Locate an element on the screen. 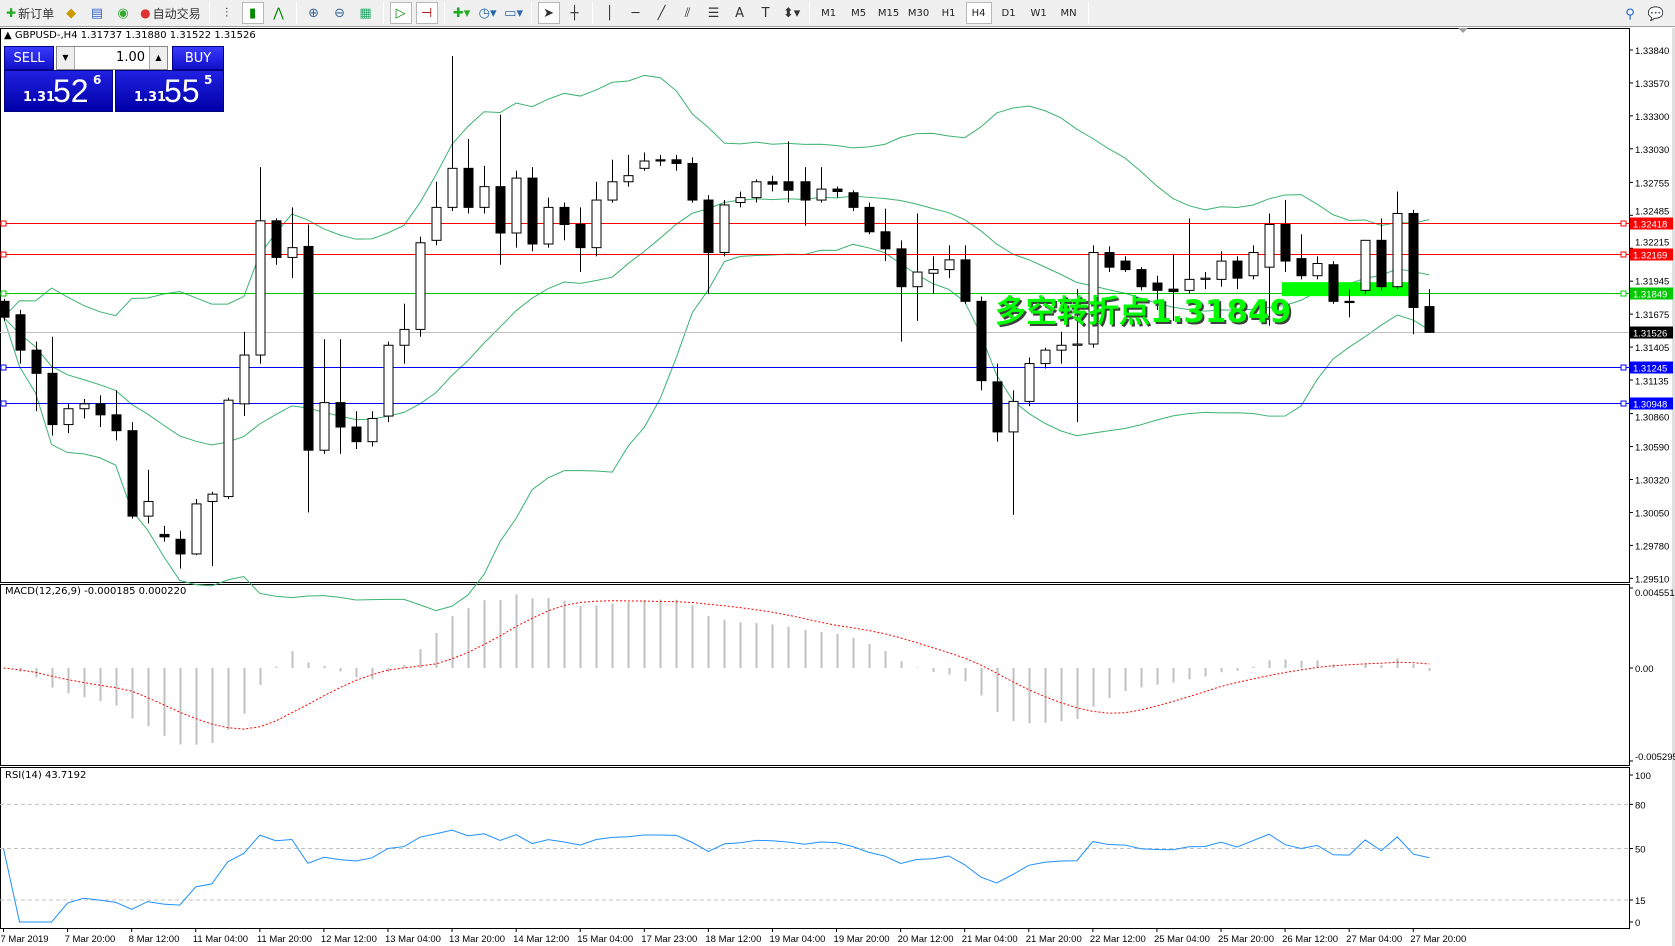  navigator-button: ▤ is located at coordinates (97, 13).